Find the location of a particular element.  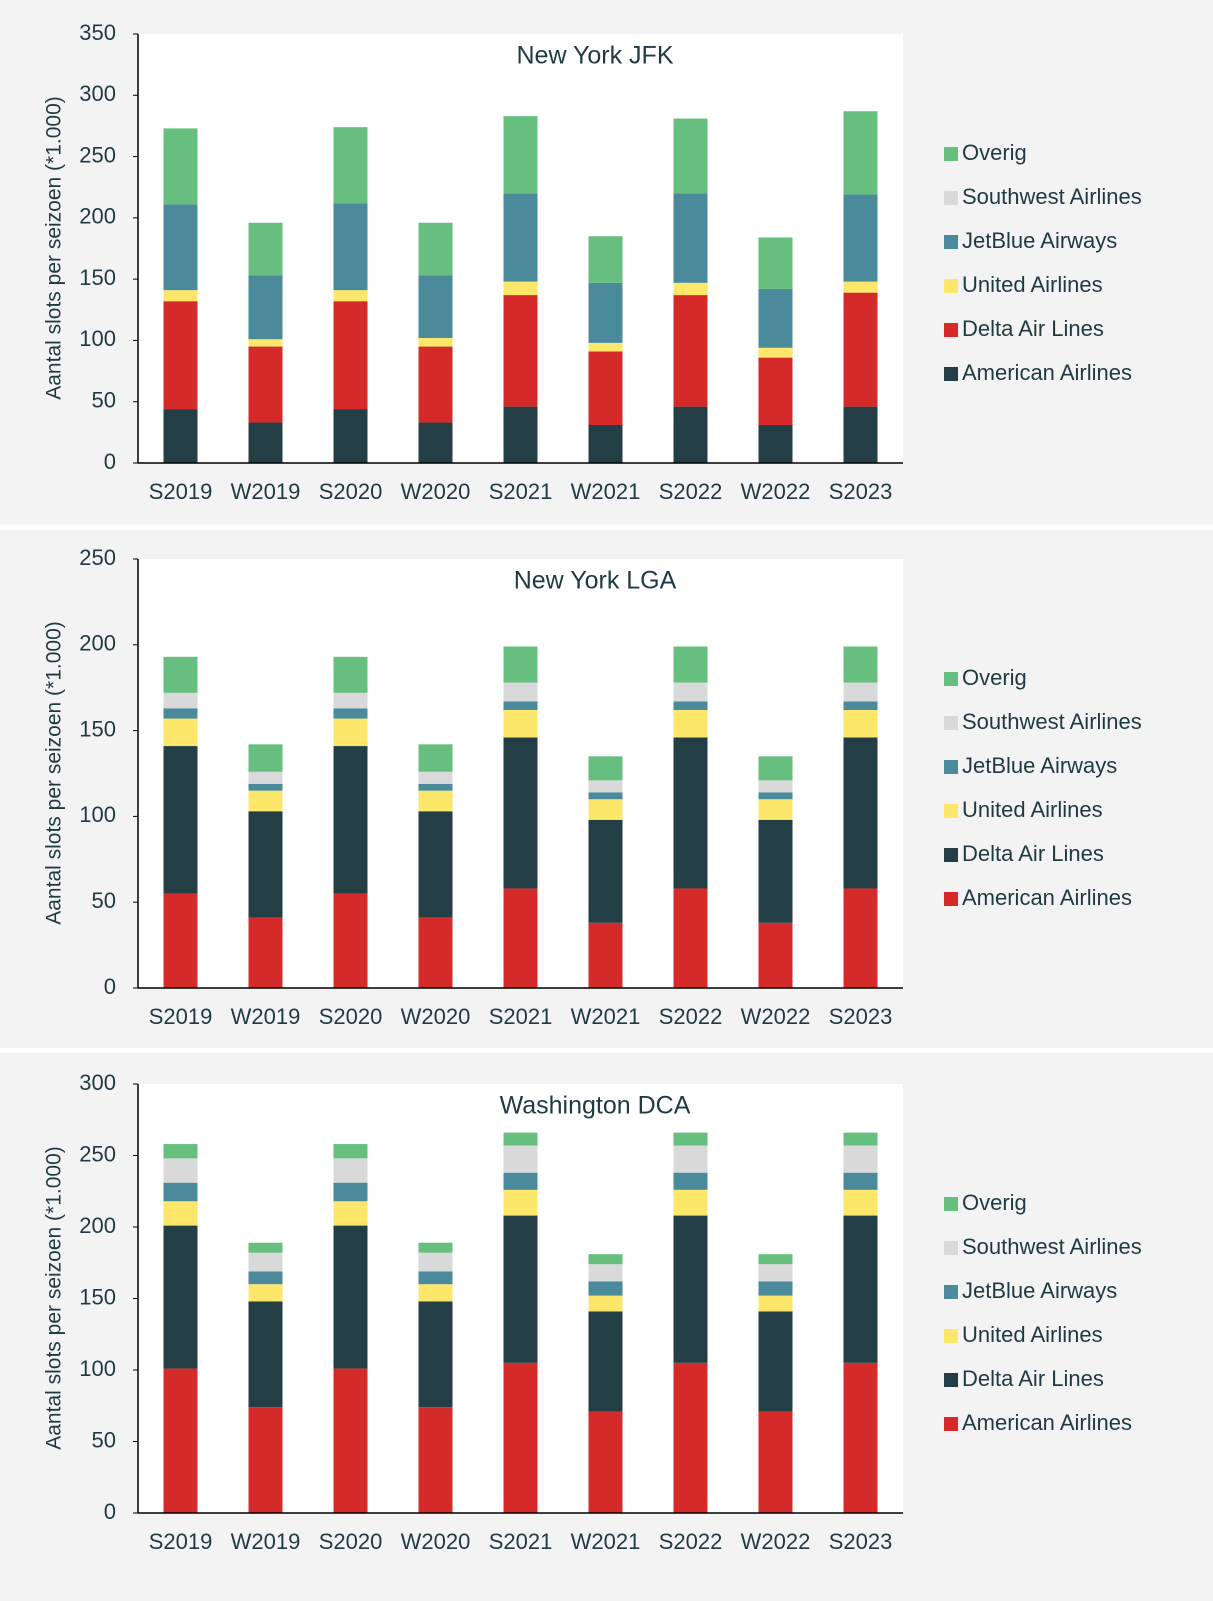

legend-label: Delta Air Lines is located at coordinates (1033, 328).